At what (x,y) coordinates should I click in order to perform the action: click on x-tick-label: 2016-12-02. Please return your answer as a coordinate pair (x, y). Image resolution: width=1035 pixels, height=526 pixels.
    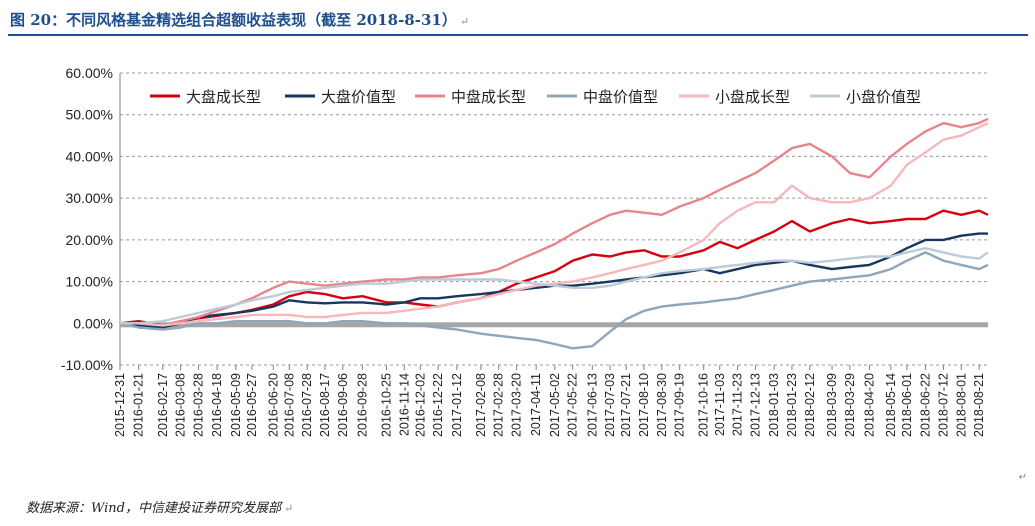
    Looking at the image, I should click on (420, 405).